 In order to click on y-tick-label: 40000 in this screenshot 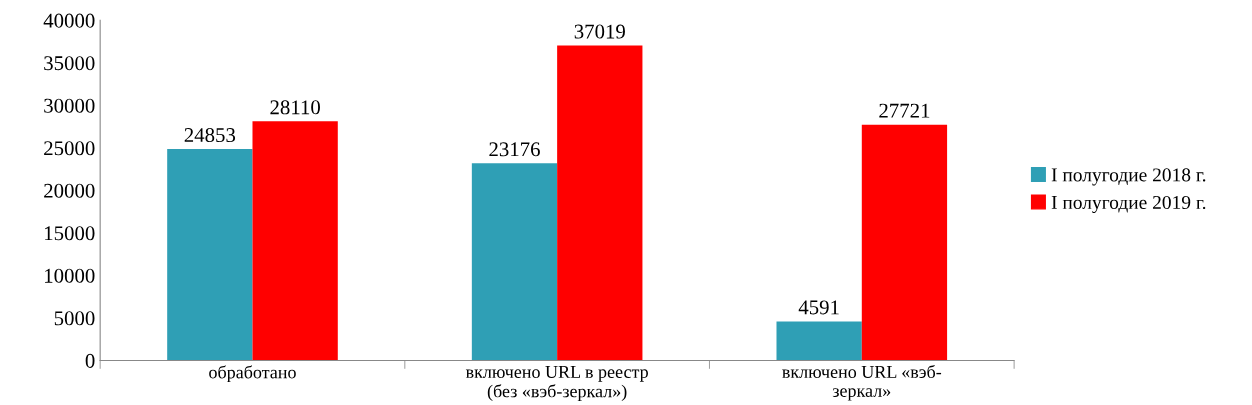, I will do `click(69, 20)`.